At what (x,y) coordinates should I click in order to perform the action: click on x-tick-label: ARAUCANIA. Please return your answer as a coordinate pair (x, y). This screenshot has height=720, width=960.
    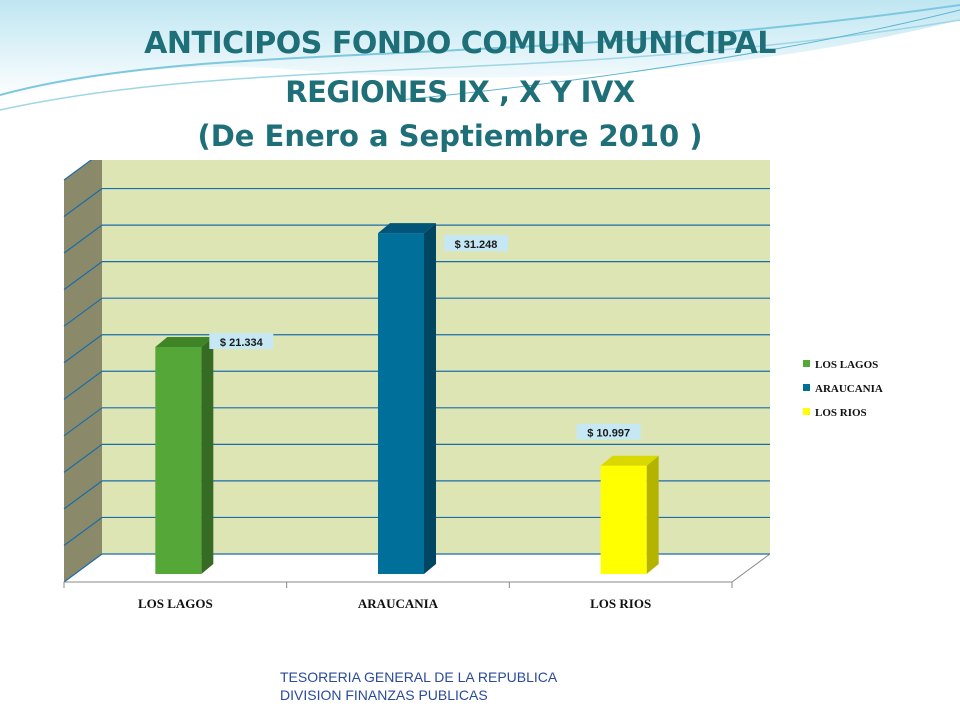
    Looking at the image, I should click on (398, 603).